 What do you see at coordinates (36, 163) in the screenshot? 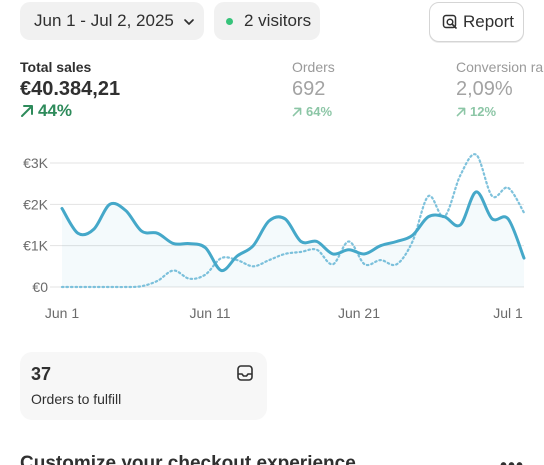
I see `y-tick-label: €3K` at bounding box center [36, 163].